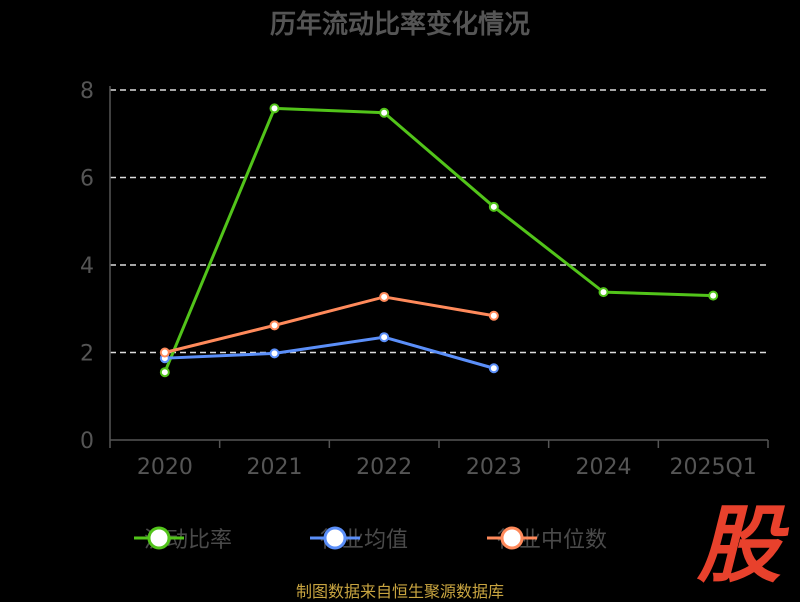 This screenshot has width=800, height=602. Describe the element at coordinates (399, 591) in the screenshot. I see `source-note: 制图数据来自恒生聚源数据库` at that location.